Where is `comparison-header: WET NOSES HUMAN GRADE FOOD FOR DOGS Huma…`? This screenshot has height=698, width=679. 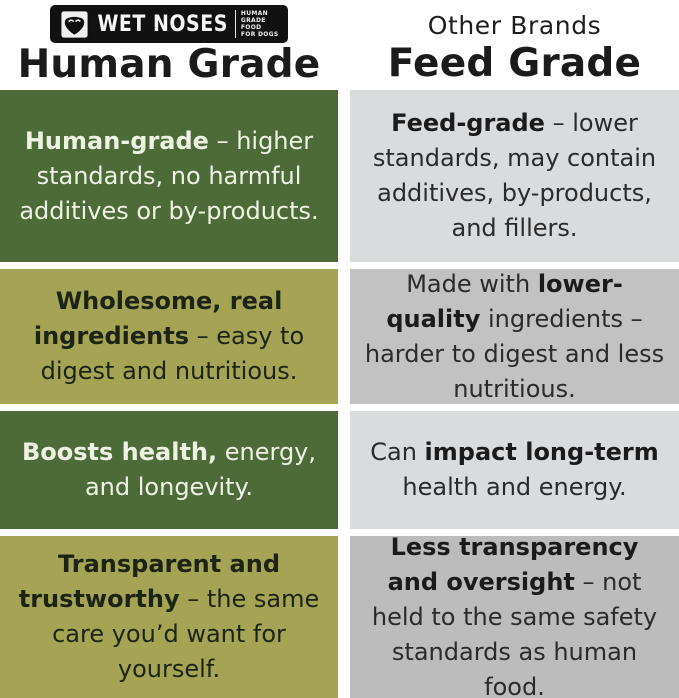
comparison-header: WET NOSES HUMAN GRADE FOOD FOR DOGS Huma… is located at coordinates (339, 45).